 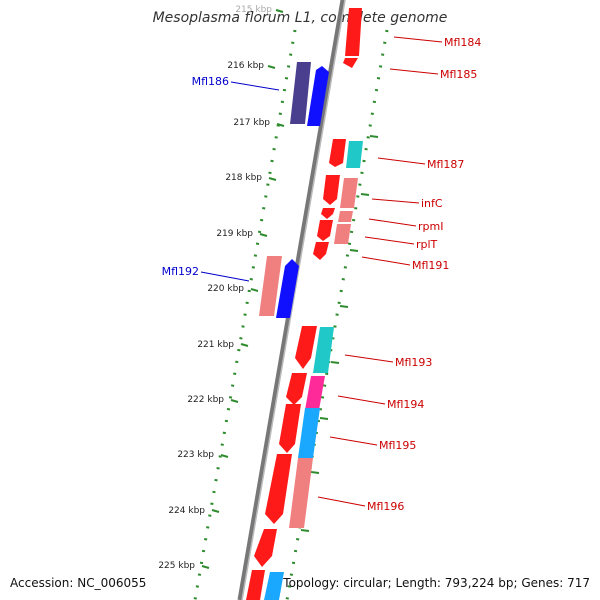 What do you see at coordinates (405, 404) in the screenshot?
I see `label-mfl194: Mfl194` at bounding box center [405, 404].